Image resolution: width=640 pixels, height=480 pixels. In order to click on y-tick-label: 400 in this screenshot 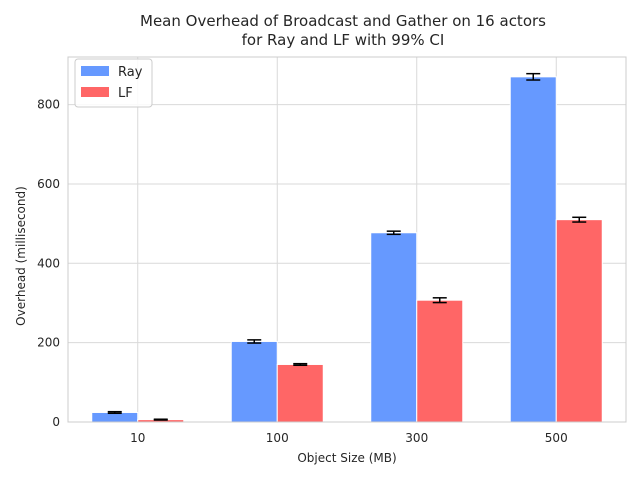, I will do `click(48, 263)`.